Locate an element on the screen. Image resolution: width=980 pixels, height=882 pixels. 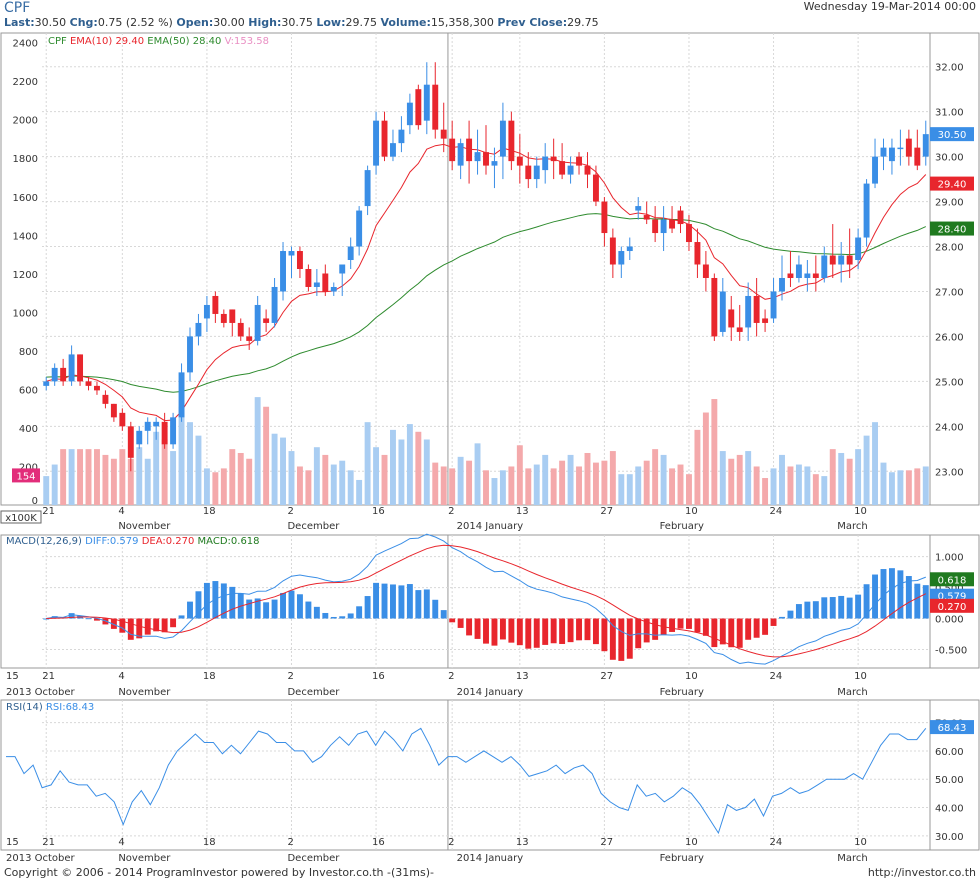
month-label: December is located at coordinates (313, 526).